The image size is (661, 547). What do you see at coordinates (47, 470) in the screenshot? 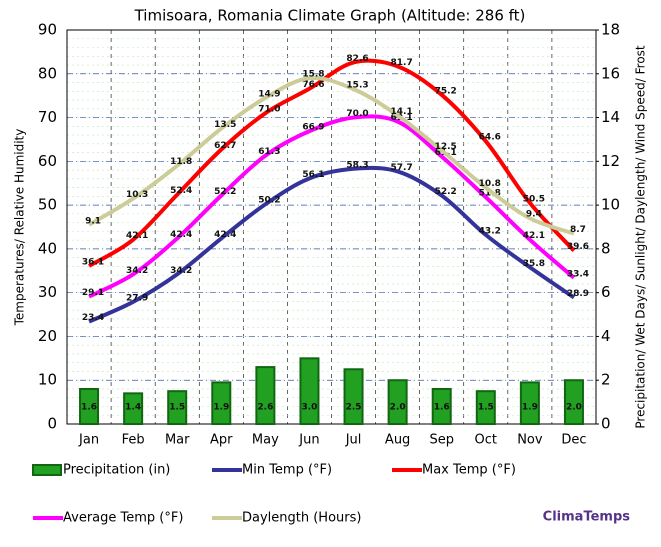
I see `legend-swatch` at bounding box center [47, 470].